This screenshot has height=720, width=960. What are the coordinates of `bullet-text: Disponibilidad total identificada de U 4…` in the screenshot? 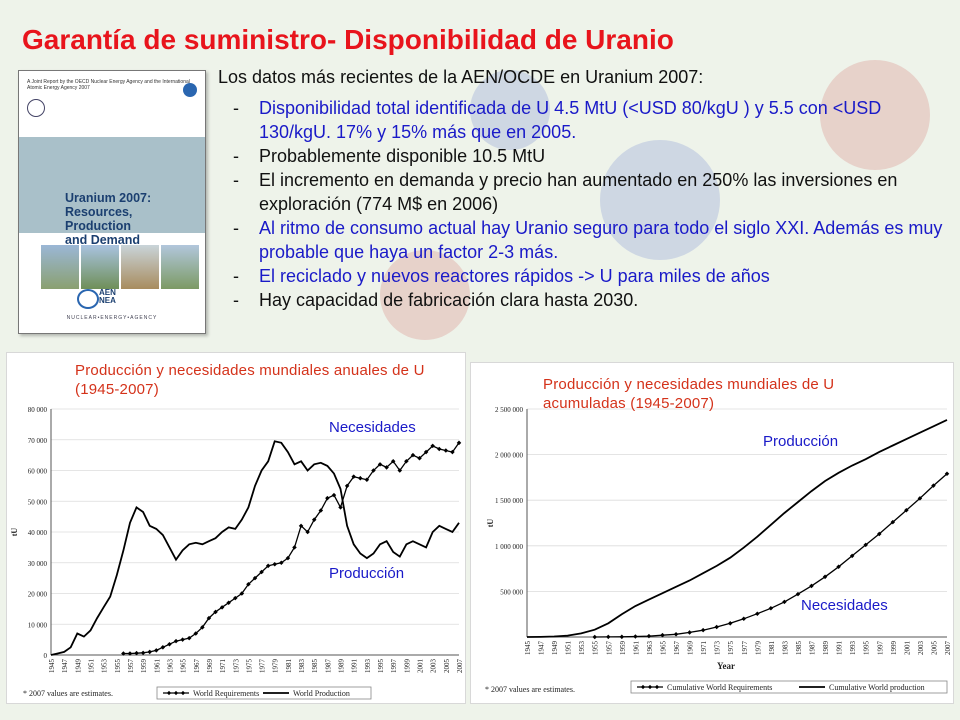 It's located at (570, 120).